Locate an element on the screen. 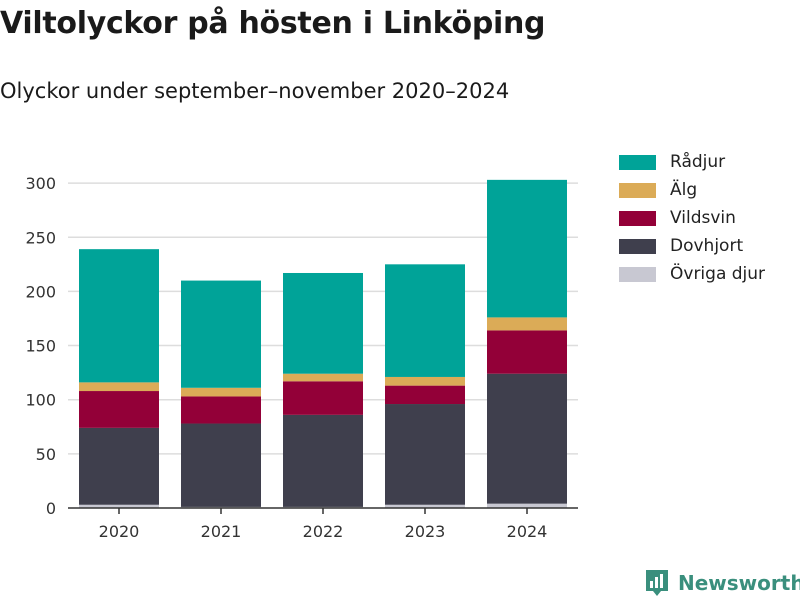  legend-label: Övriga djur is located at coordinates (718, 274).